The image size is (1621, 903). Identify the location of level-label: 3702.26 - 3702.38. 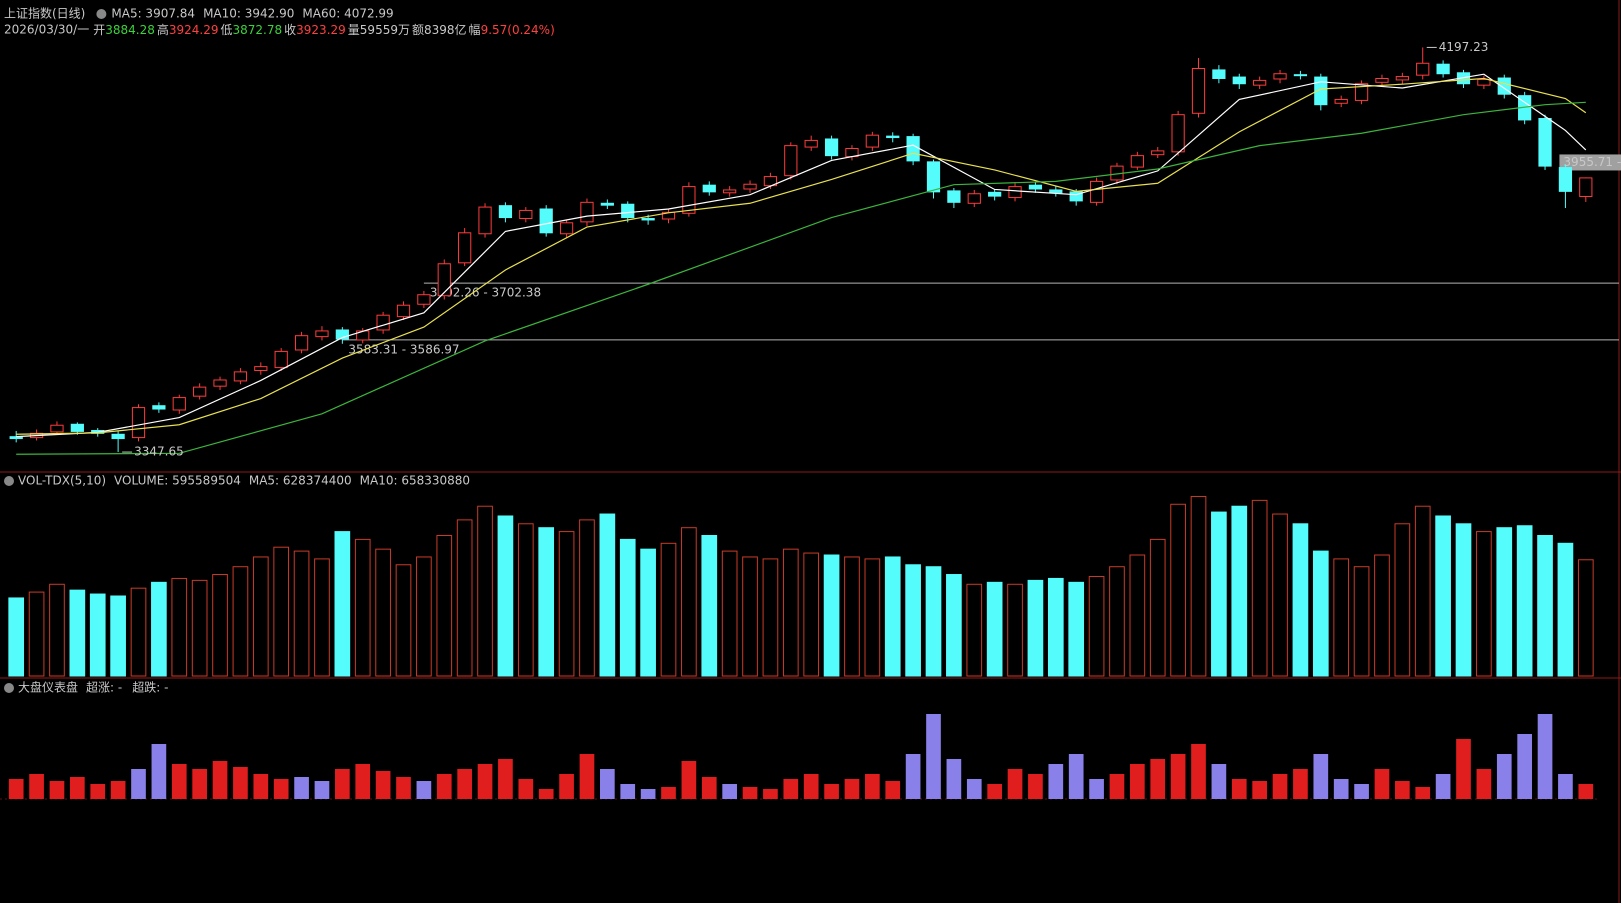
(485, 293).